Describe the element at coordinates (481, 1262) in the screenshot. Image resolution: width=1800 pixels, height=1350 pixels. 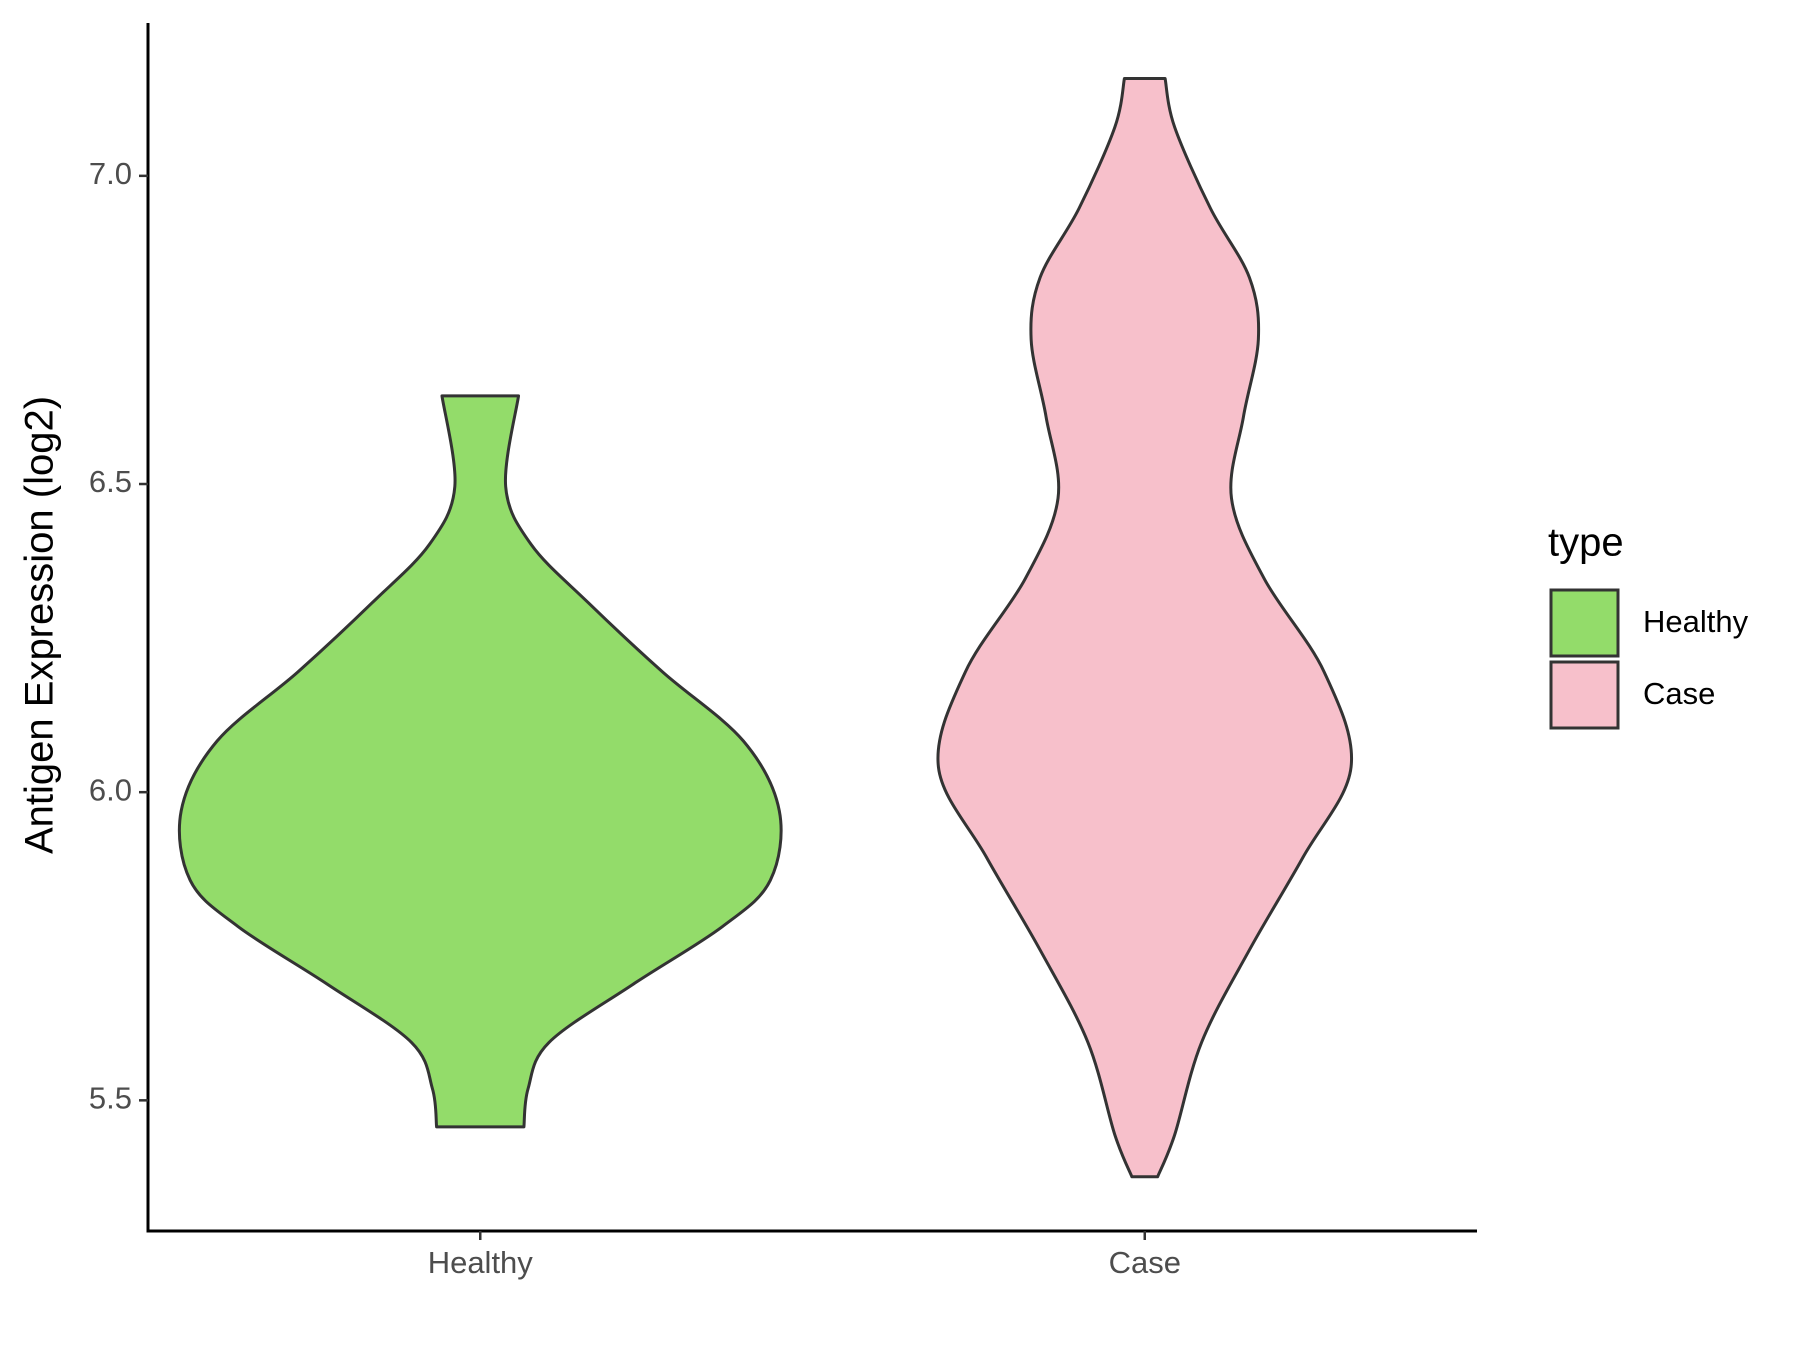
I see `x-tick-label: Healthy` at that location.